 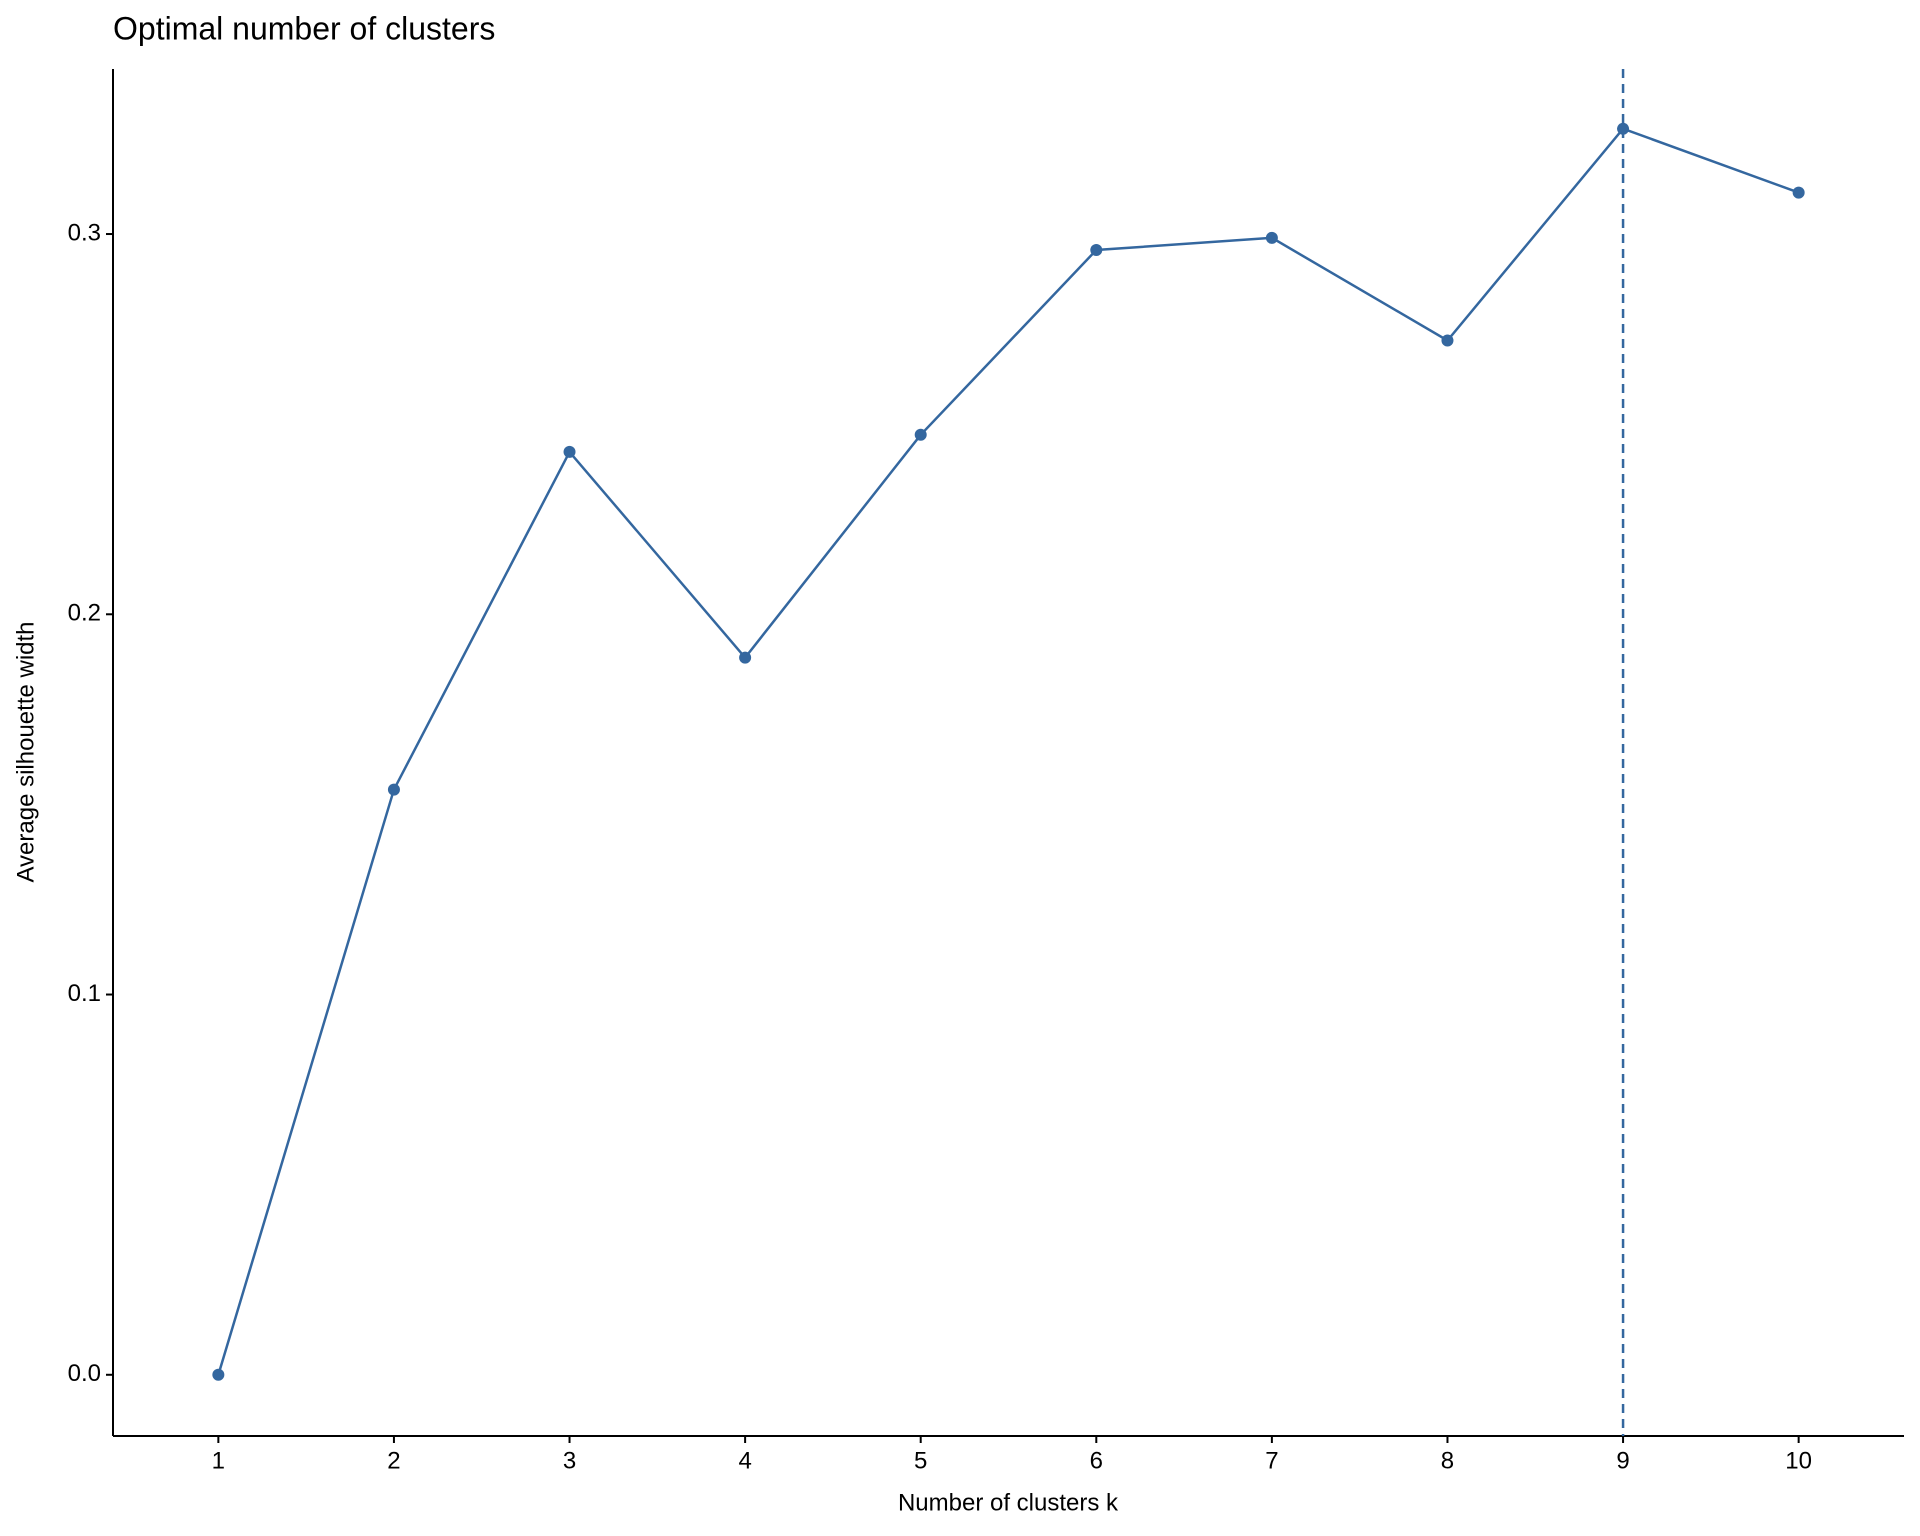 What do you see at coordinates (1271, 1460) in the screenshot?
I see `x-tick-label: 7` at bounding box center [1271, 1460].